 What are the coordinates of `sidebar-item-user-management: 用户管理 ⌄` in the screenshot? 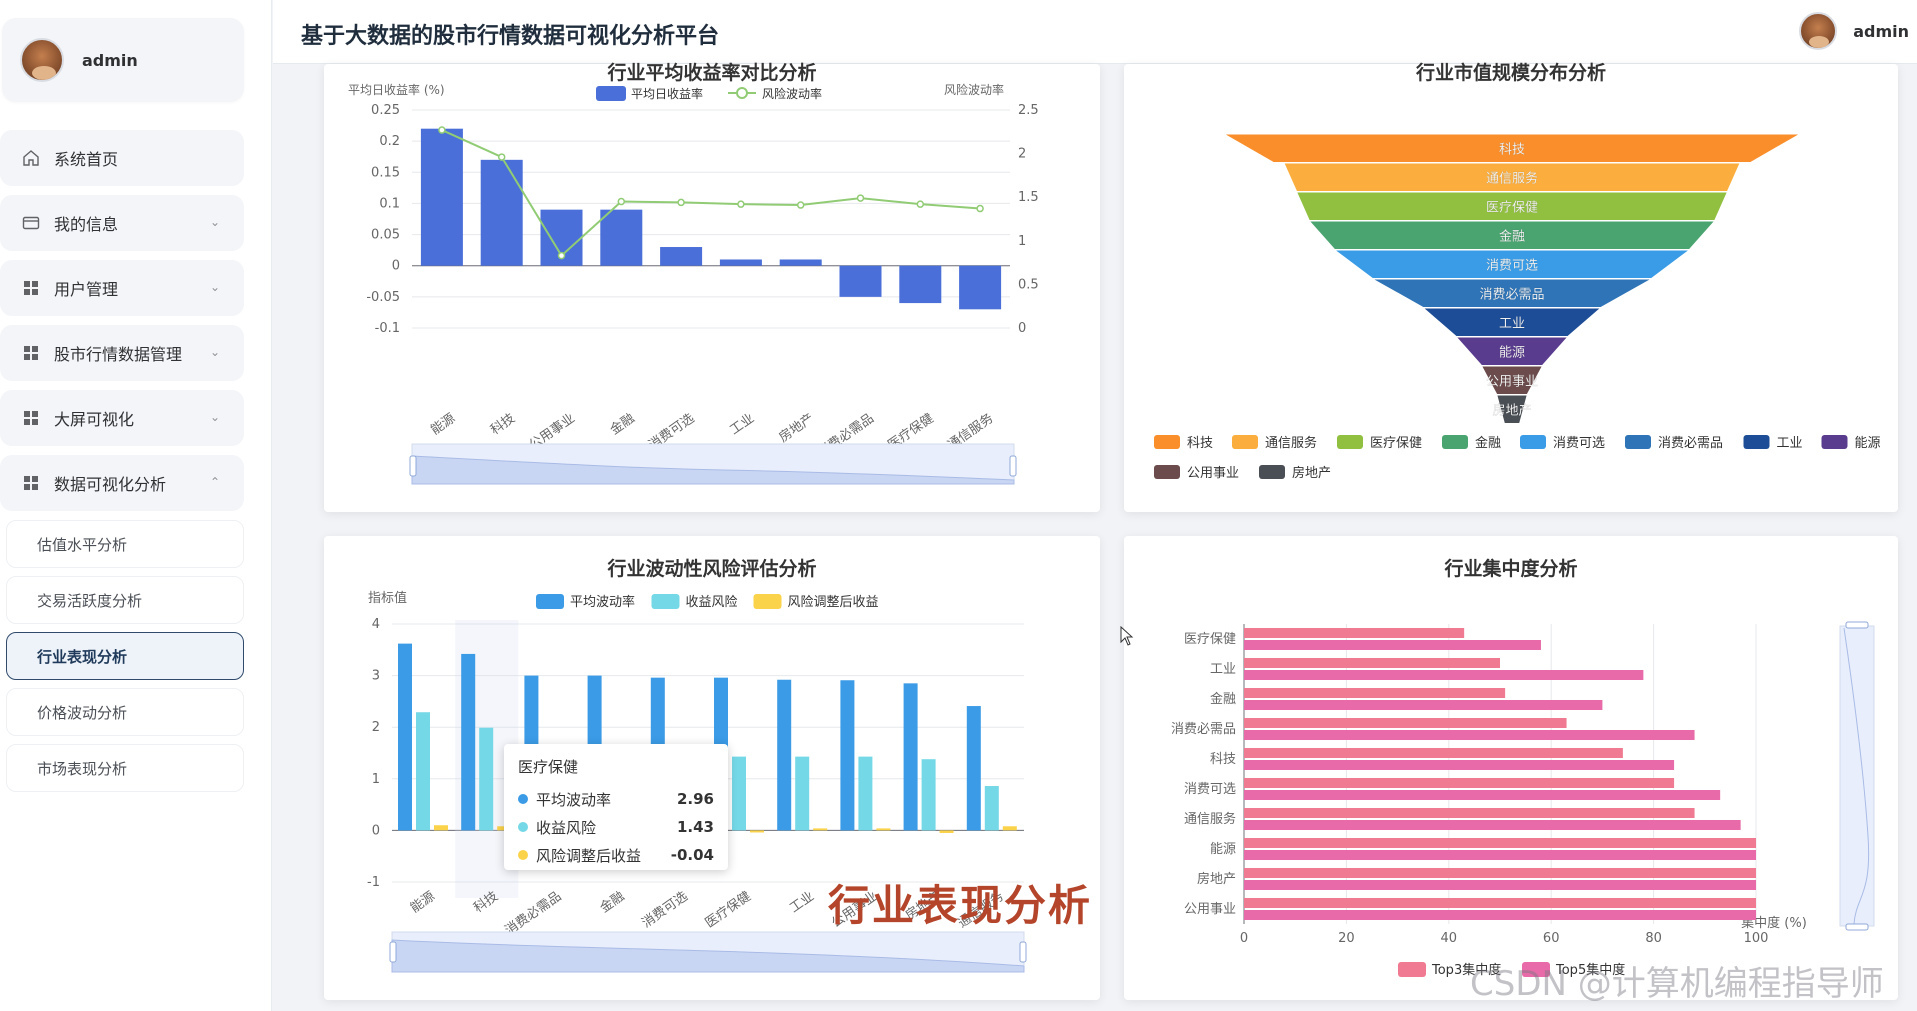 It's located at (122, 288).